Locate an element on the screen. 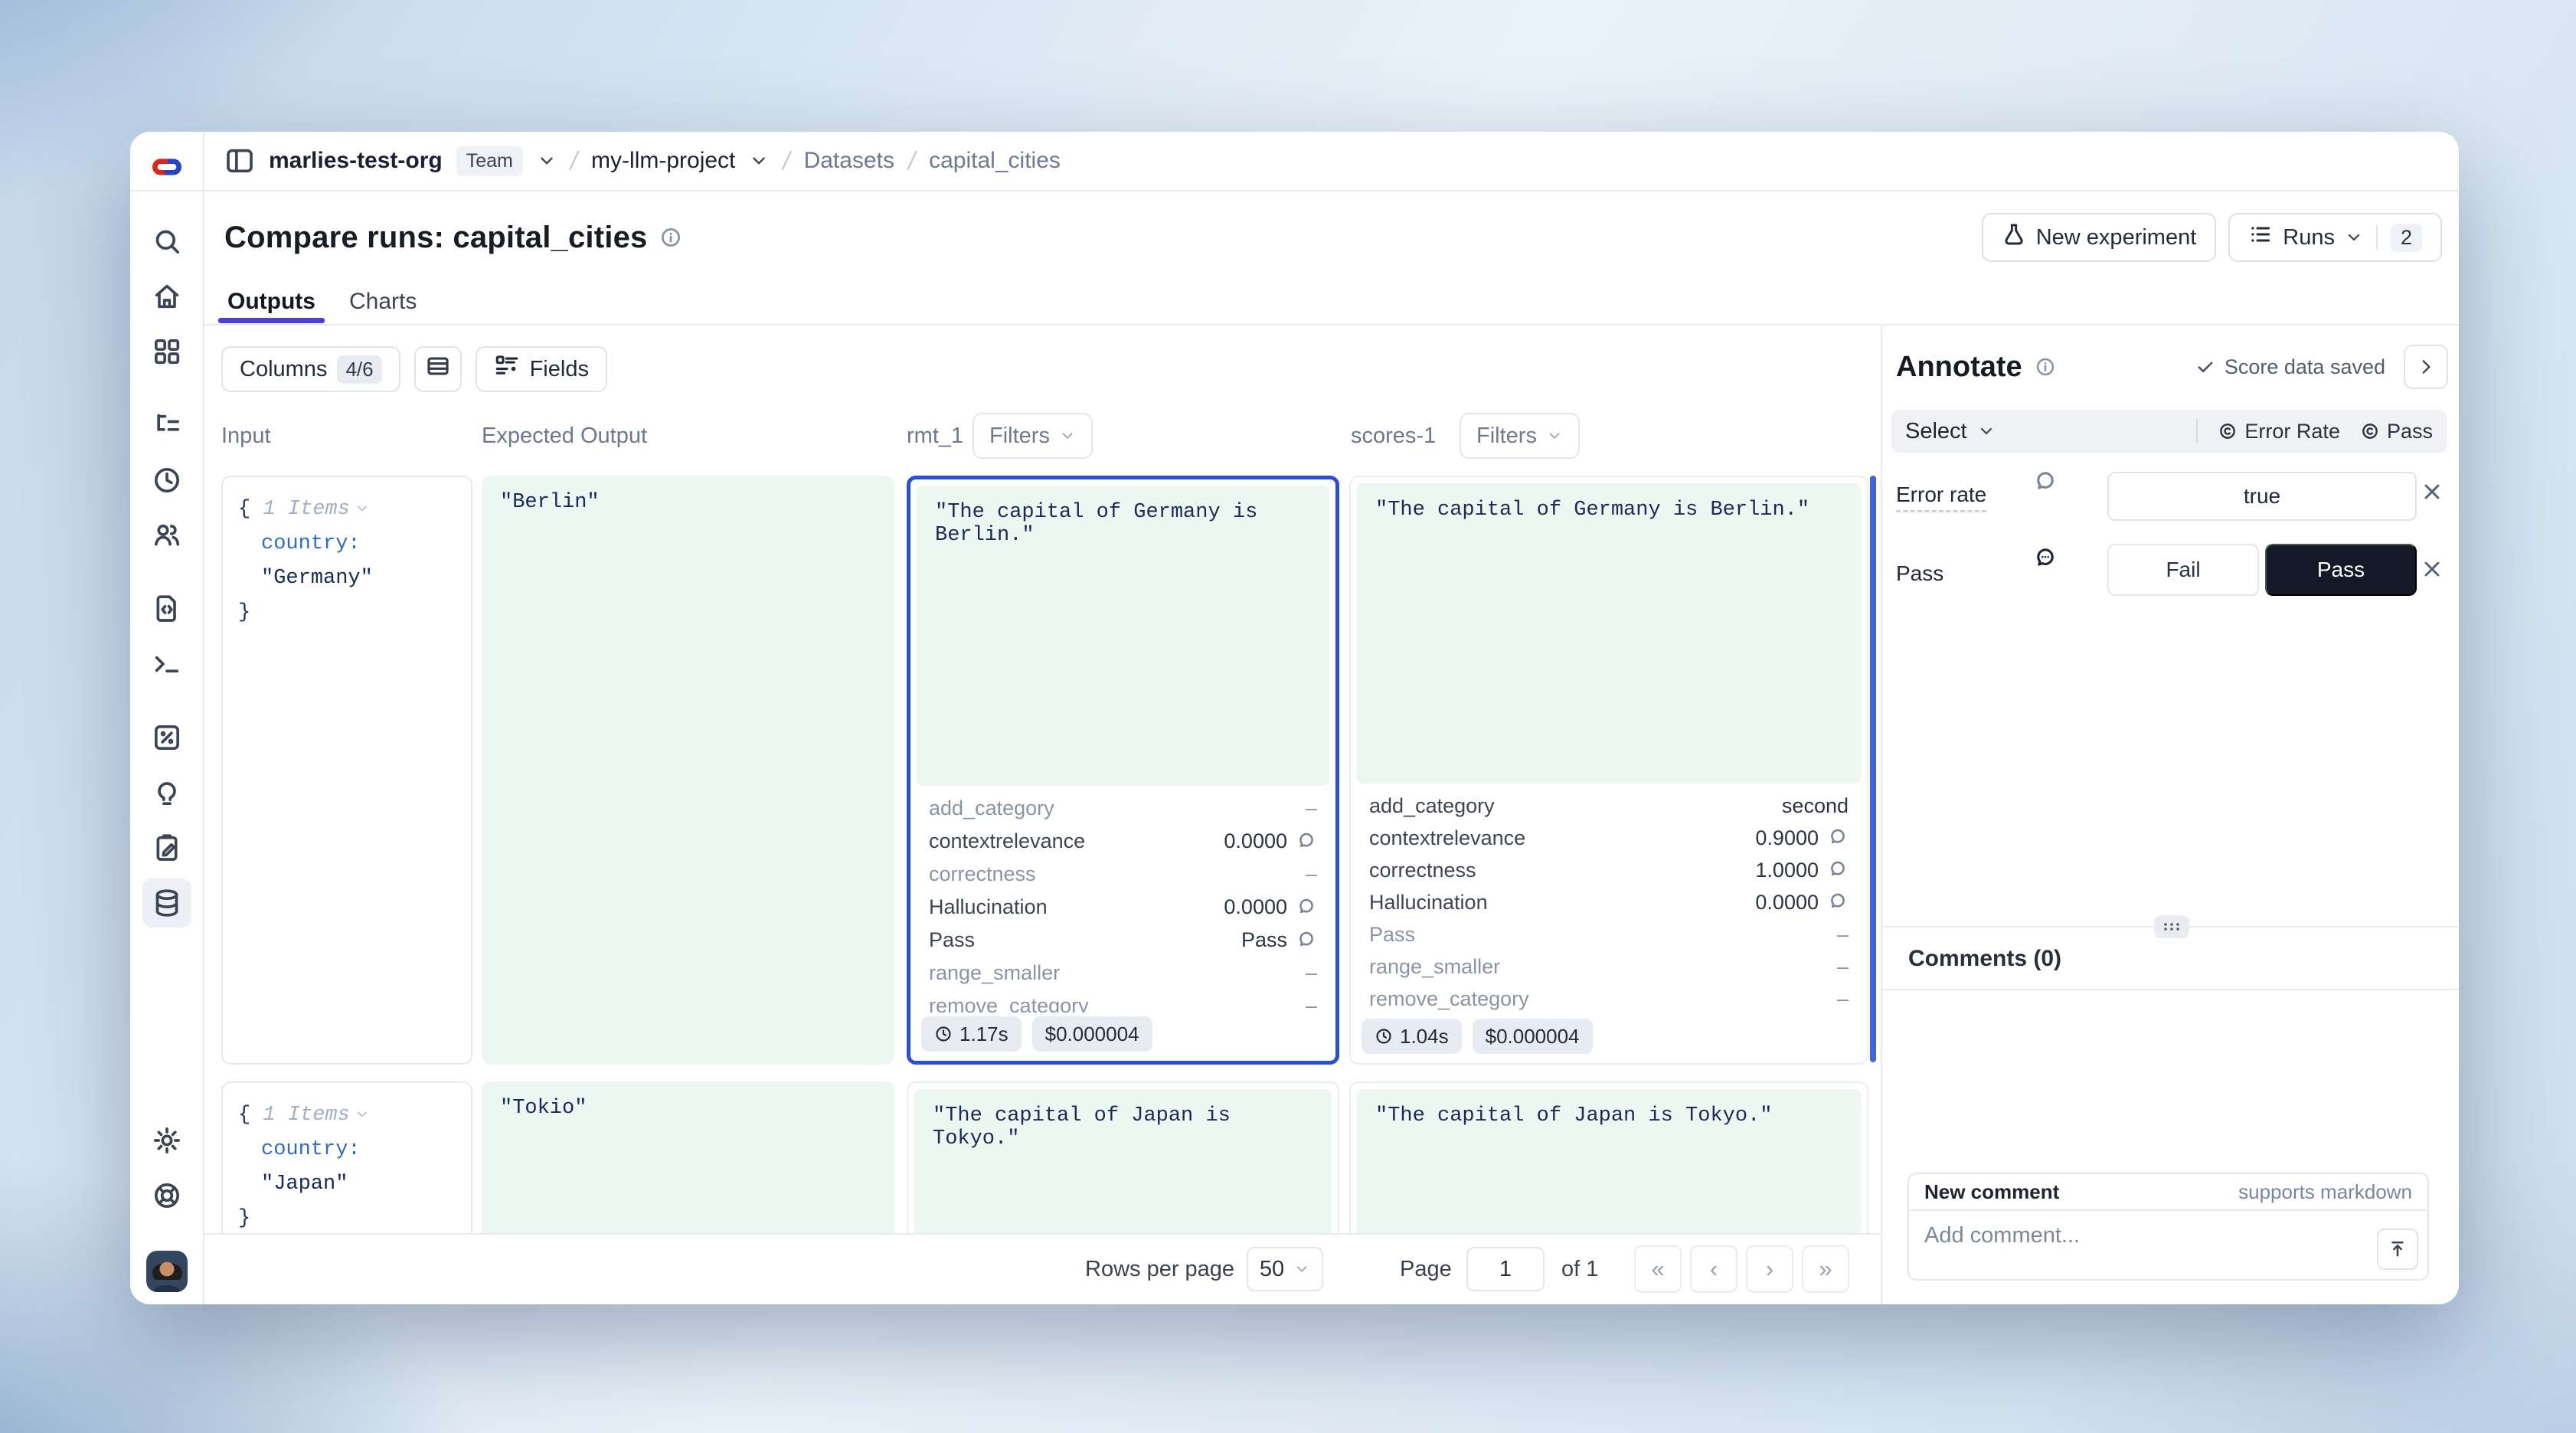  run2-output-cell-row2: "The capital of Japan is Tokyo." is located at coordinates (1609, 1157).